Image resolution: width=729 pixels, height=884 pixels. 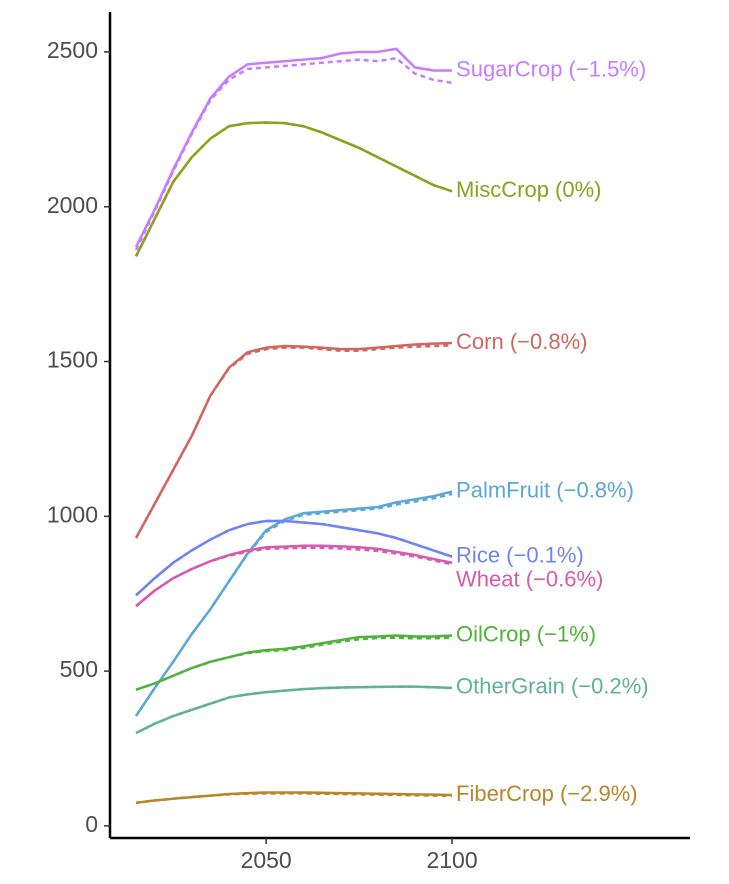 I want to click on series-label: OilCrop (−1%), so click(x=526, y=633).